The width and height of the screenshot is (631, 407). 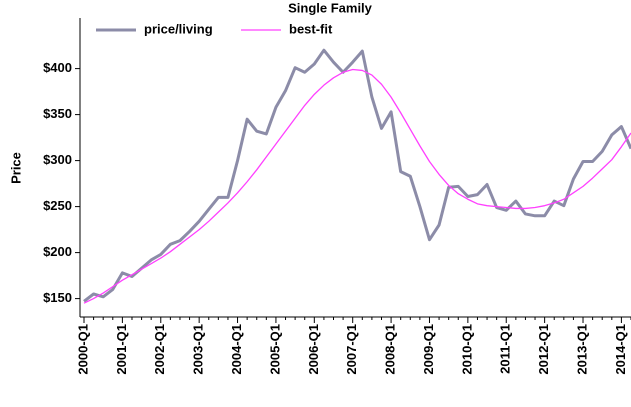 I want to click on x-tick-label: 2008-Q1, so click(x=390, y=349).